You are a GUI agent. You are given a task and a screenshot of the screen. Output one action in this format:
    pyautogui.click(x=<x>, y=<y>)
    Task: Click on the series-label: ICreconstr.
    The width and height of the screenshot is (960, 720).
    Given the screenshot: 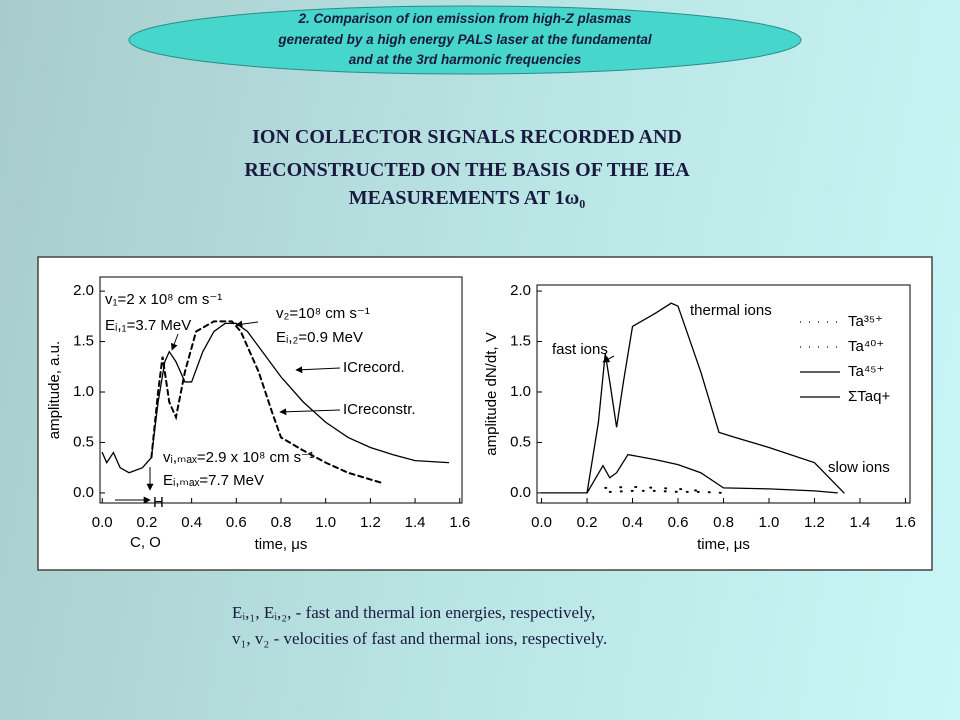 What is the action you would take?
    pyautogui.click(x=379, y=409)
    